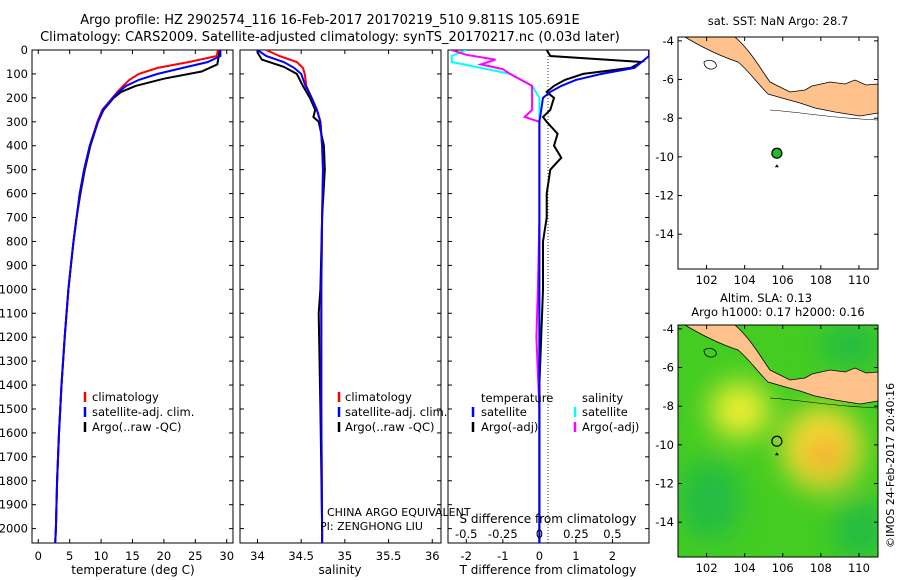 This screenshot has width=900, height=580. I want to click on map-lat-label: -10, so click(664, 157).